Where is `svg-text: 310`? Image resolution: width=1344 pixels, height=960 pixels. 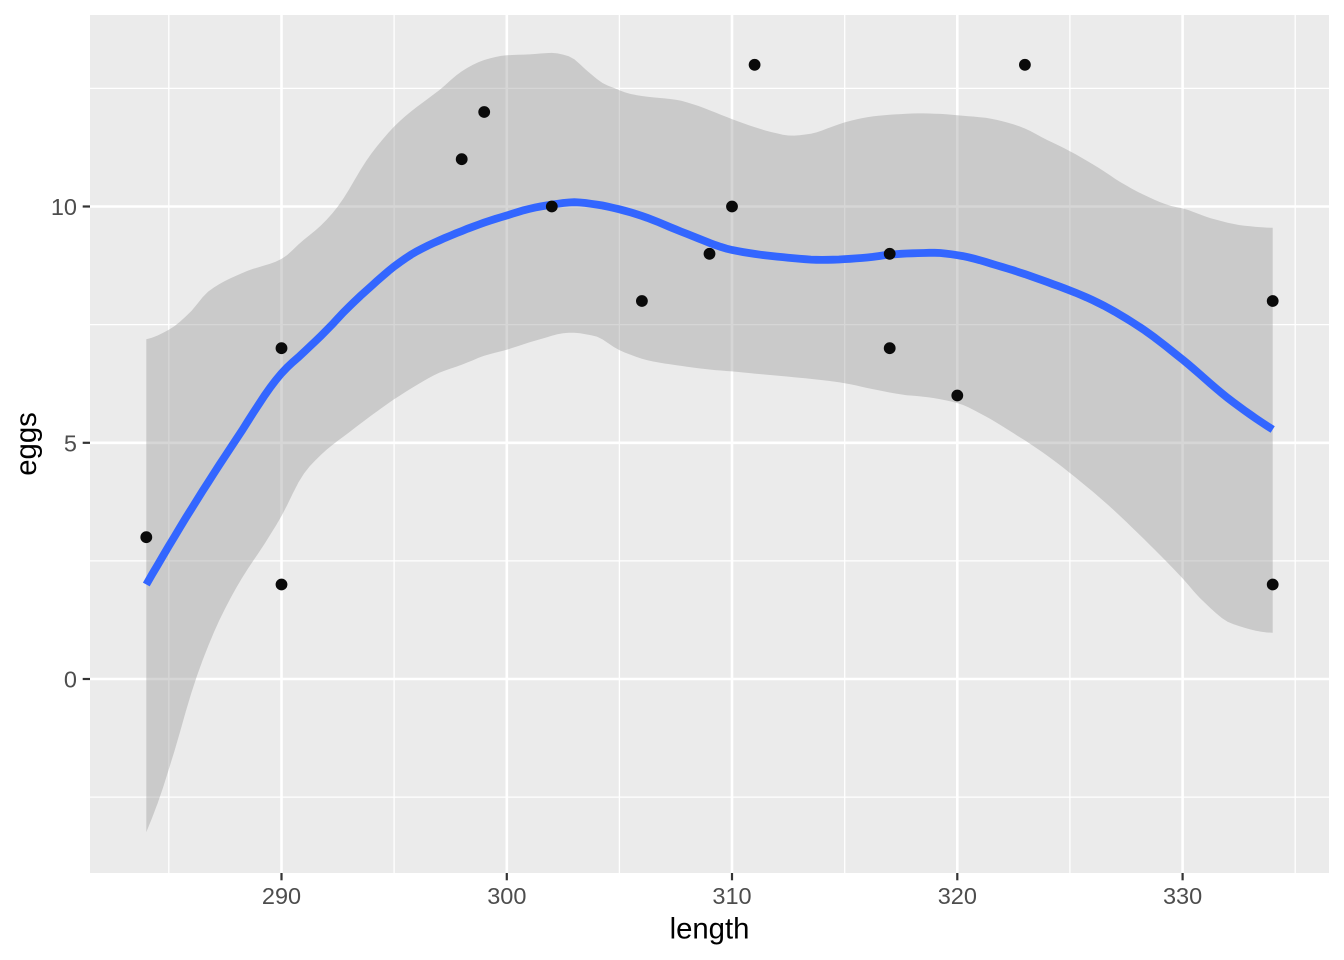
svg-text: 310 is located at coordinates (731, 896).